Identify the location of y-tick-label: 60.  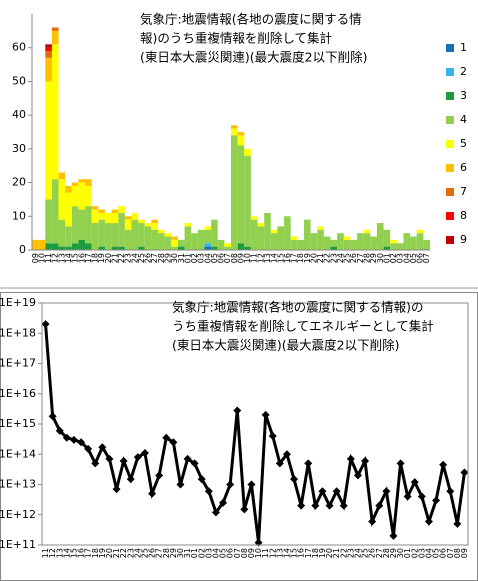
(19, 47).